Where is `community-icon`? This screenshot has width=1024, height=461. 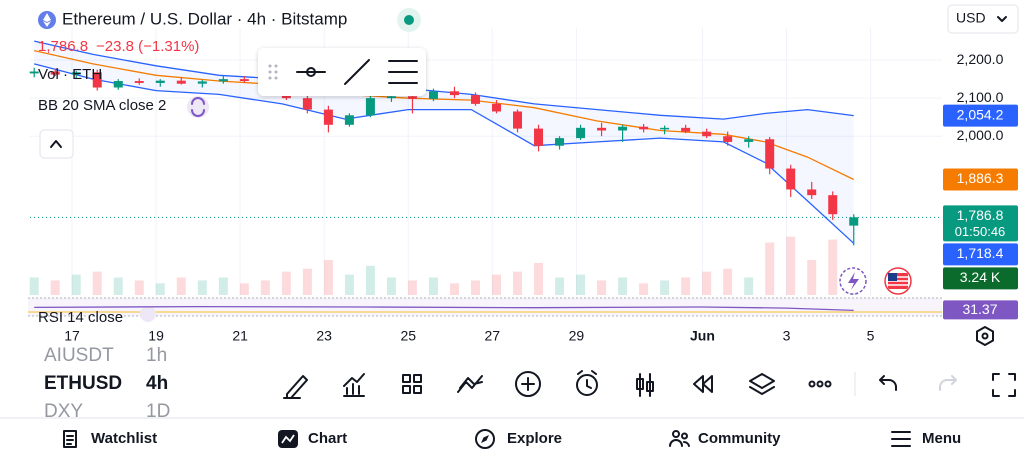 community-icon is located at coordinates (679, 438).